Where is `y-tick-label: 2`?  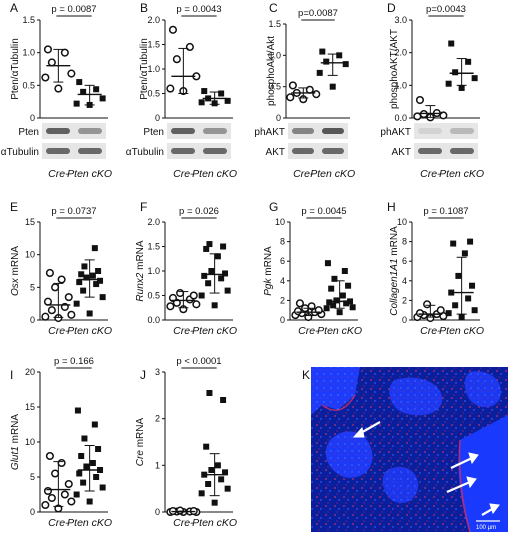
y-tick-label: 2 is located at coordinates (157, 419).